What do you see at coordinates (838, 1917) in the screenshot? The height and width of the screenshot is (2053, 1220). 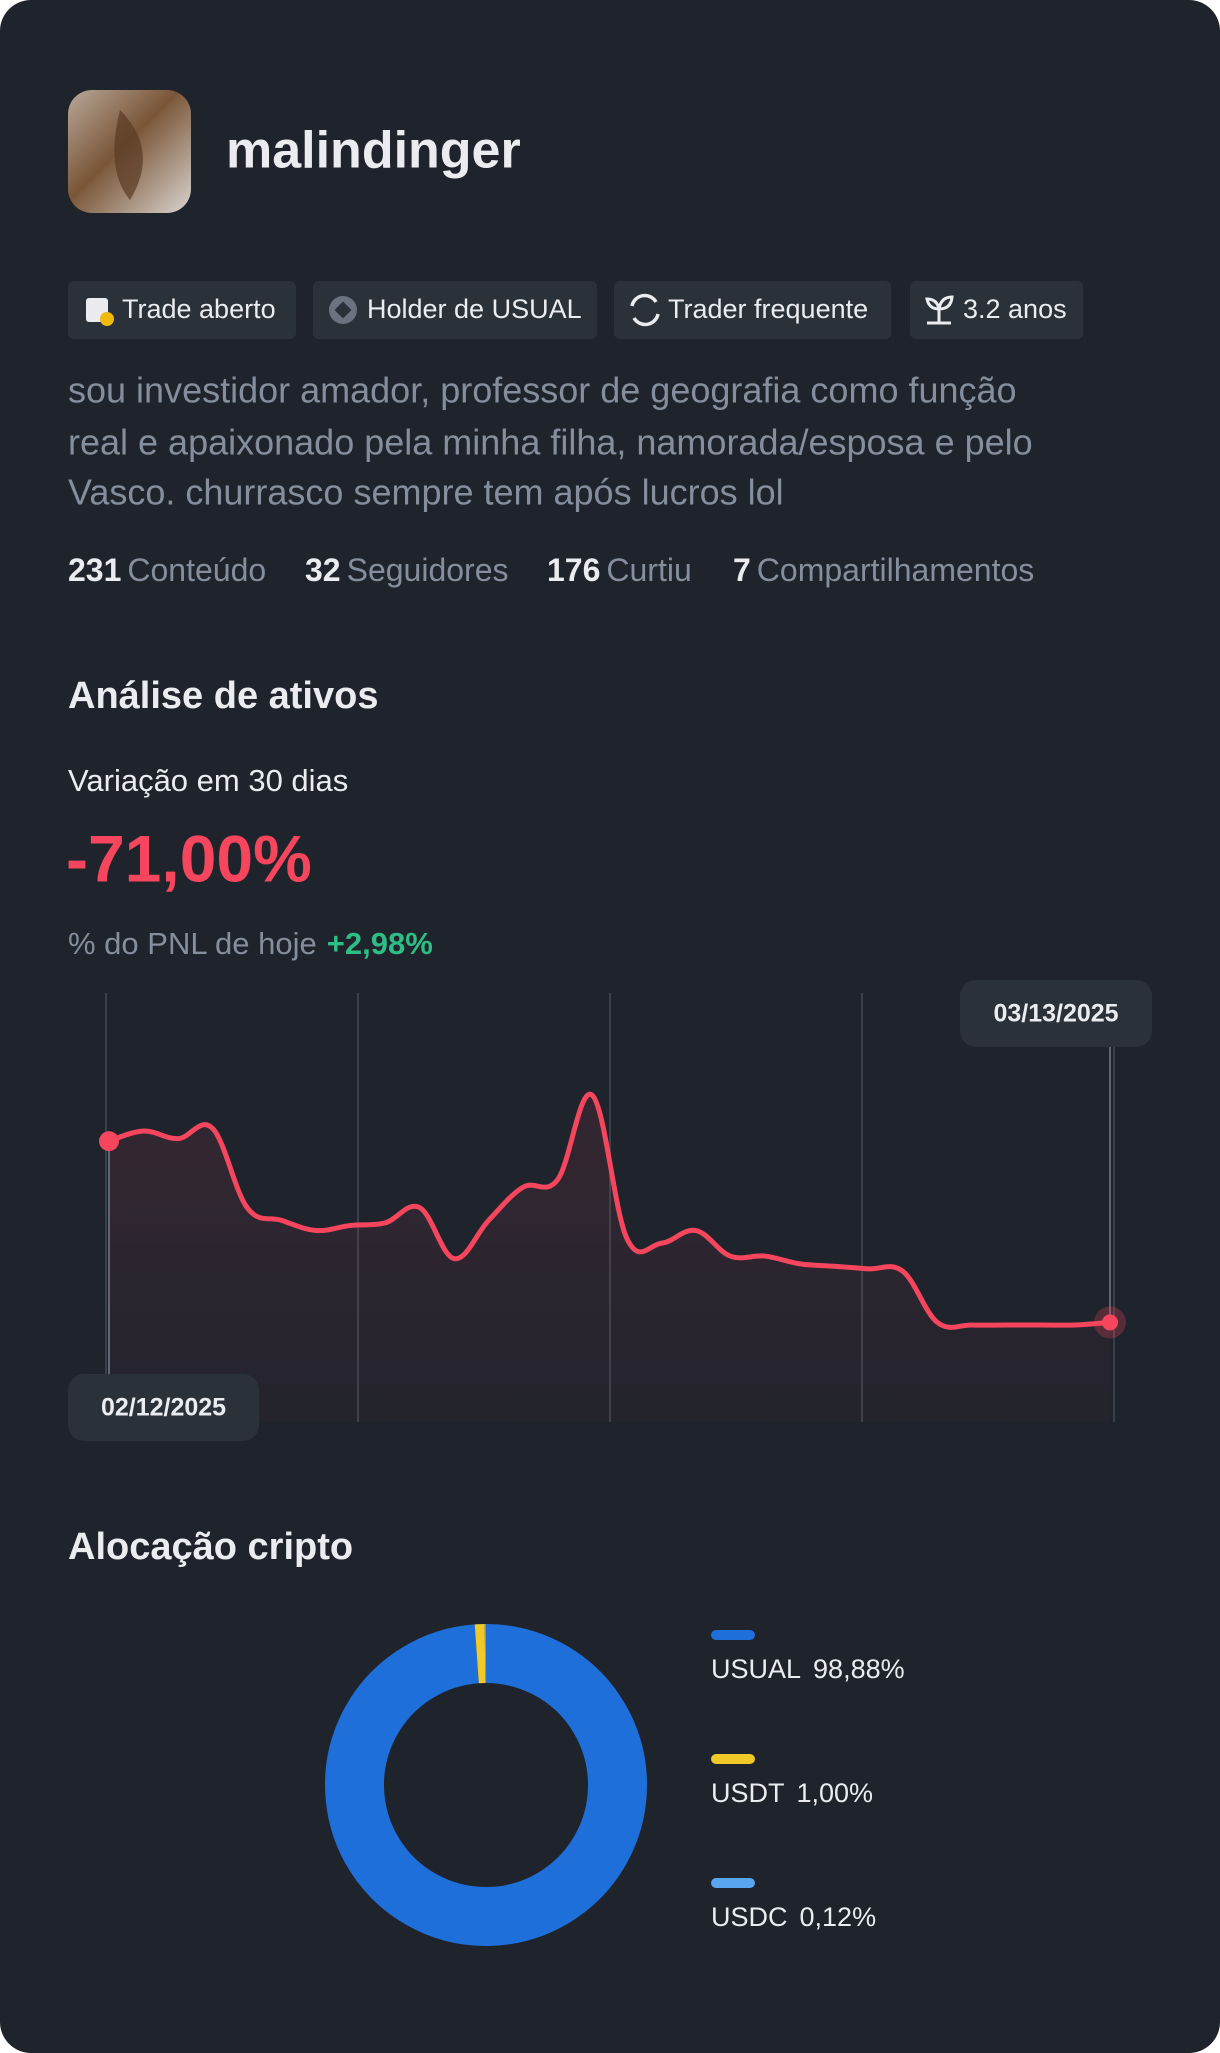 I see `legend-value: 0,12%` at bounding box center [838, 1917].